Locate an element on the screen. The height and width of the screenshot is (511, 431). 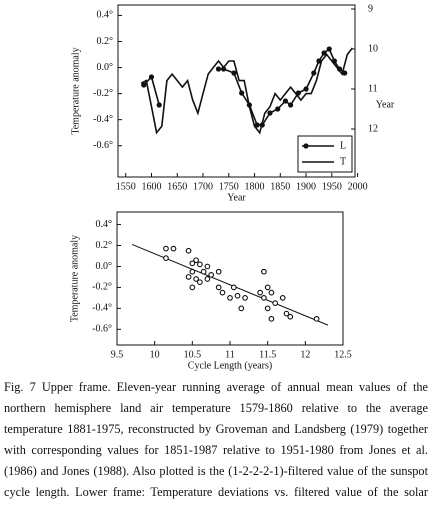
x-tick-label: 12 is located at coordinates (305, 354).